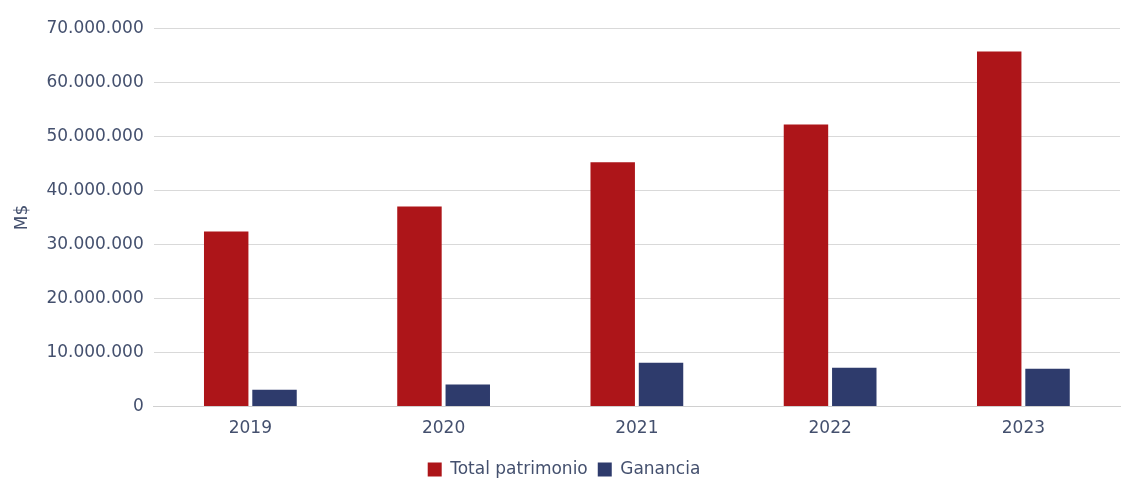 Image resolution: width=1138 pixels, height=496 pixels. I want to click on x-tick-label: 2021, so click(637, 427).